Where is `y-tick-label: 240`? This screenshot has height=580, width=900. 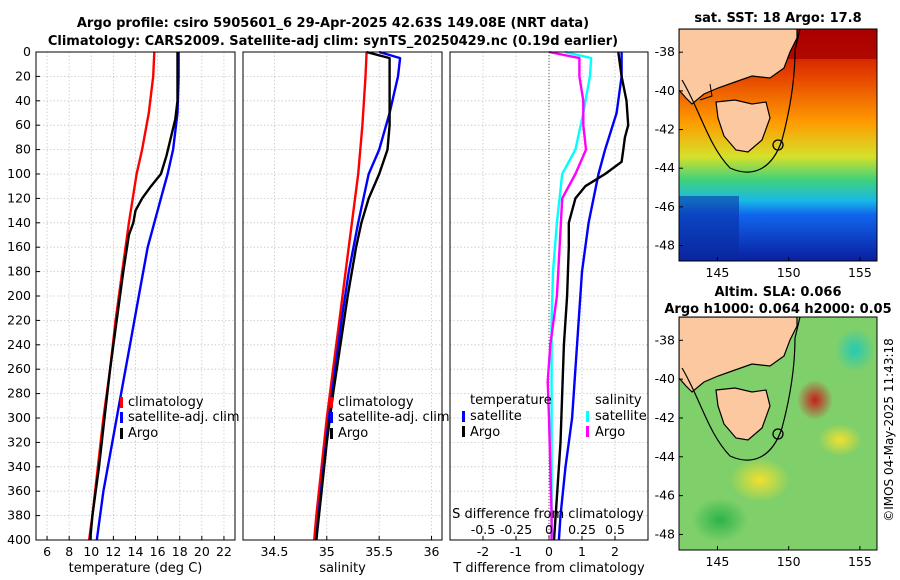
y-tick-label: 240 is located at coordinates (19, 344).